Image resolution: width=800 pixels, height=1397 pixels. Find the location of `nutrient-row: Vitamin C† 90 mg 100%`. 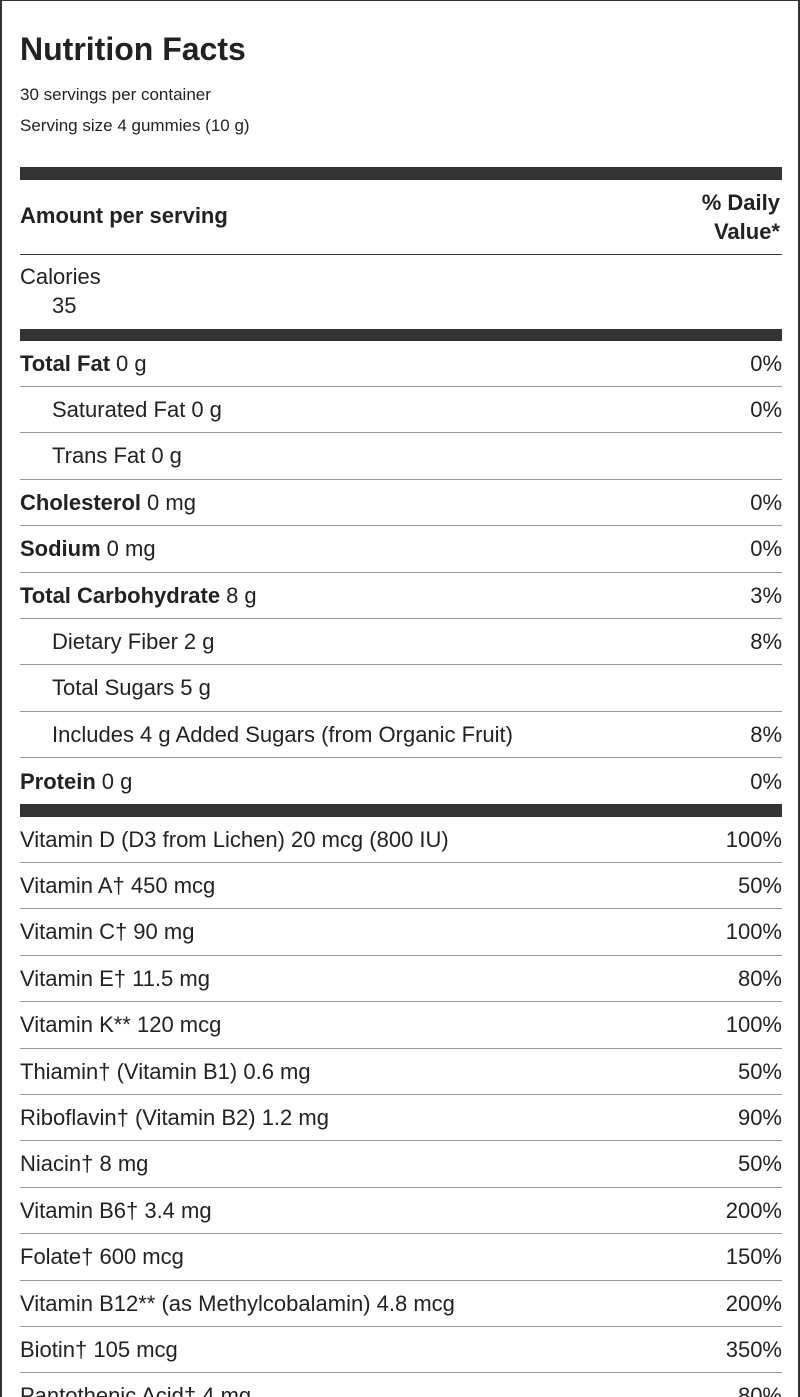

nutrient-row: Vitamin C† 90 mg 100% is located at coordinates (401, 933).